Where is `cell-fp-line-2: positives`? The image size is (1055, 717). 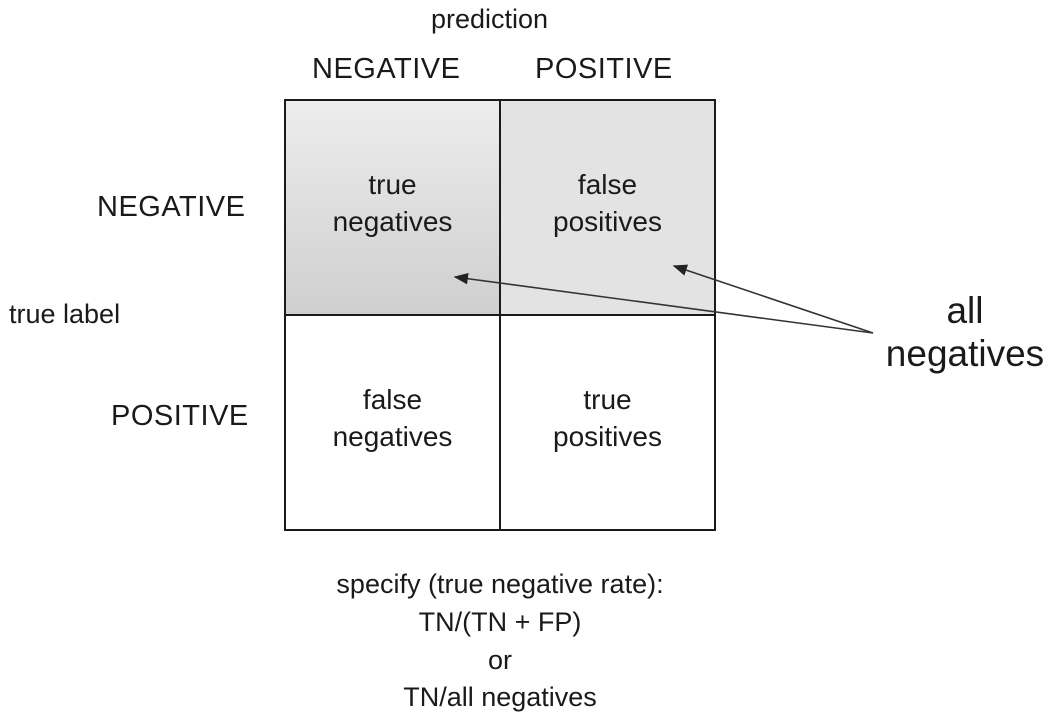
cell-fp-line-2: positives is located at coordinates (607, 221).